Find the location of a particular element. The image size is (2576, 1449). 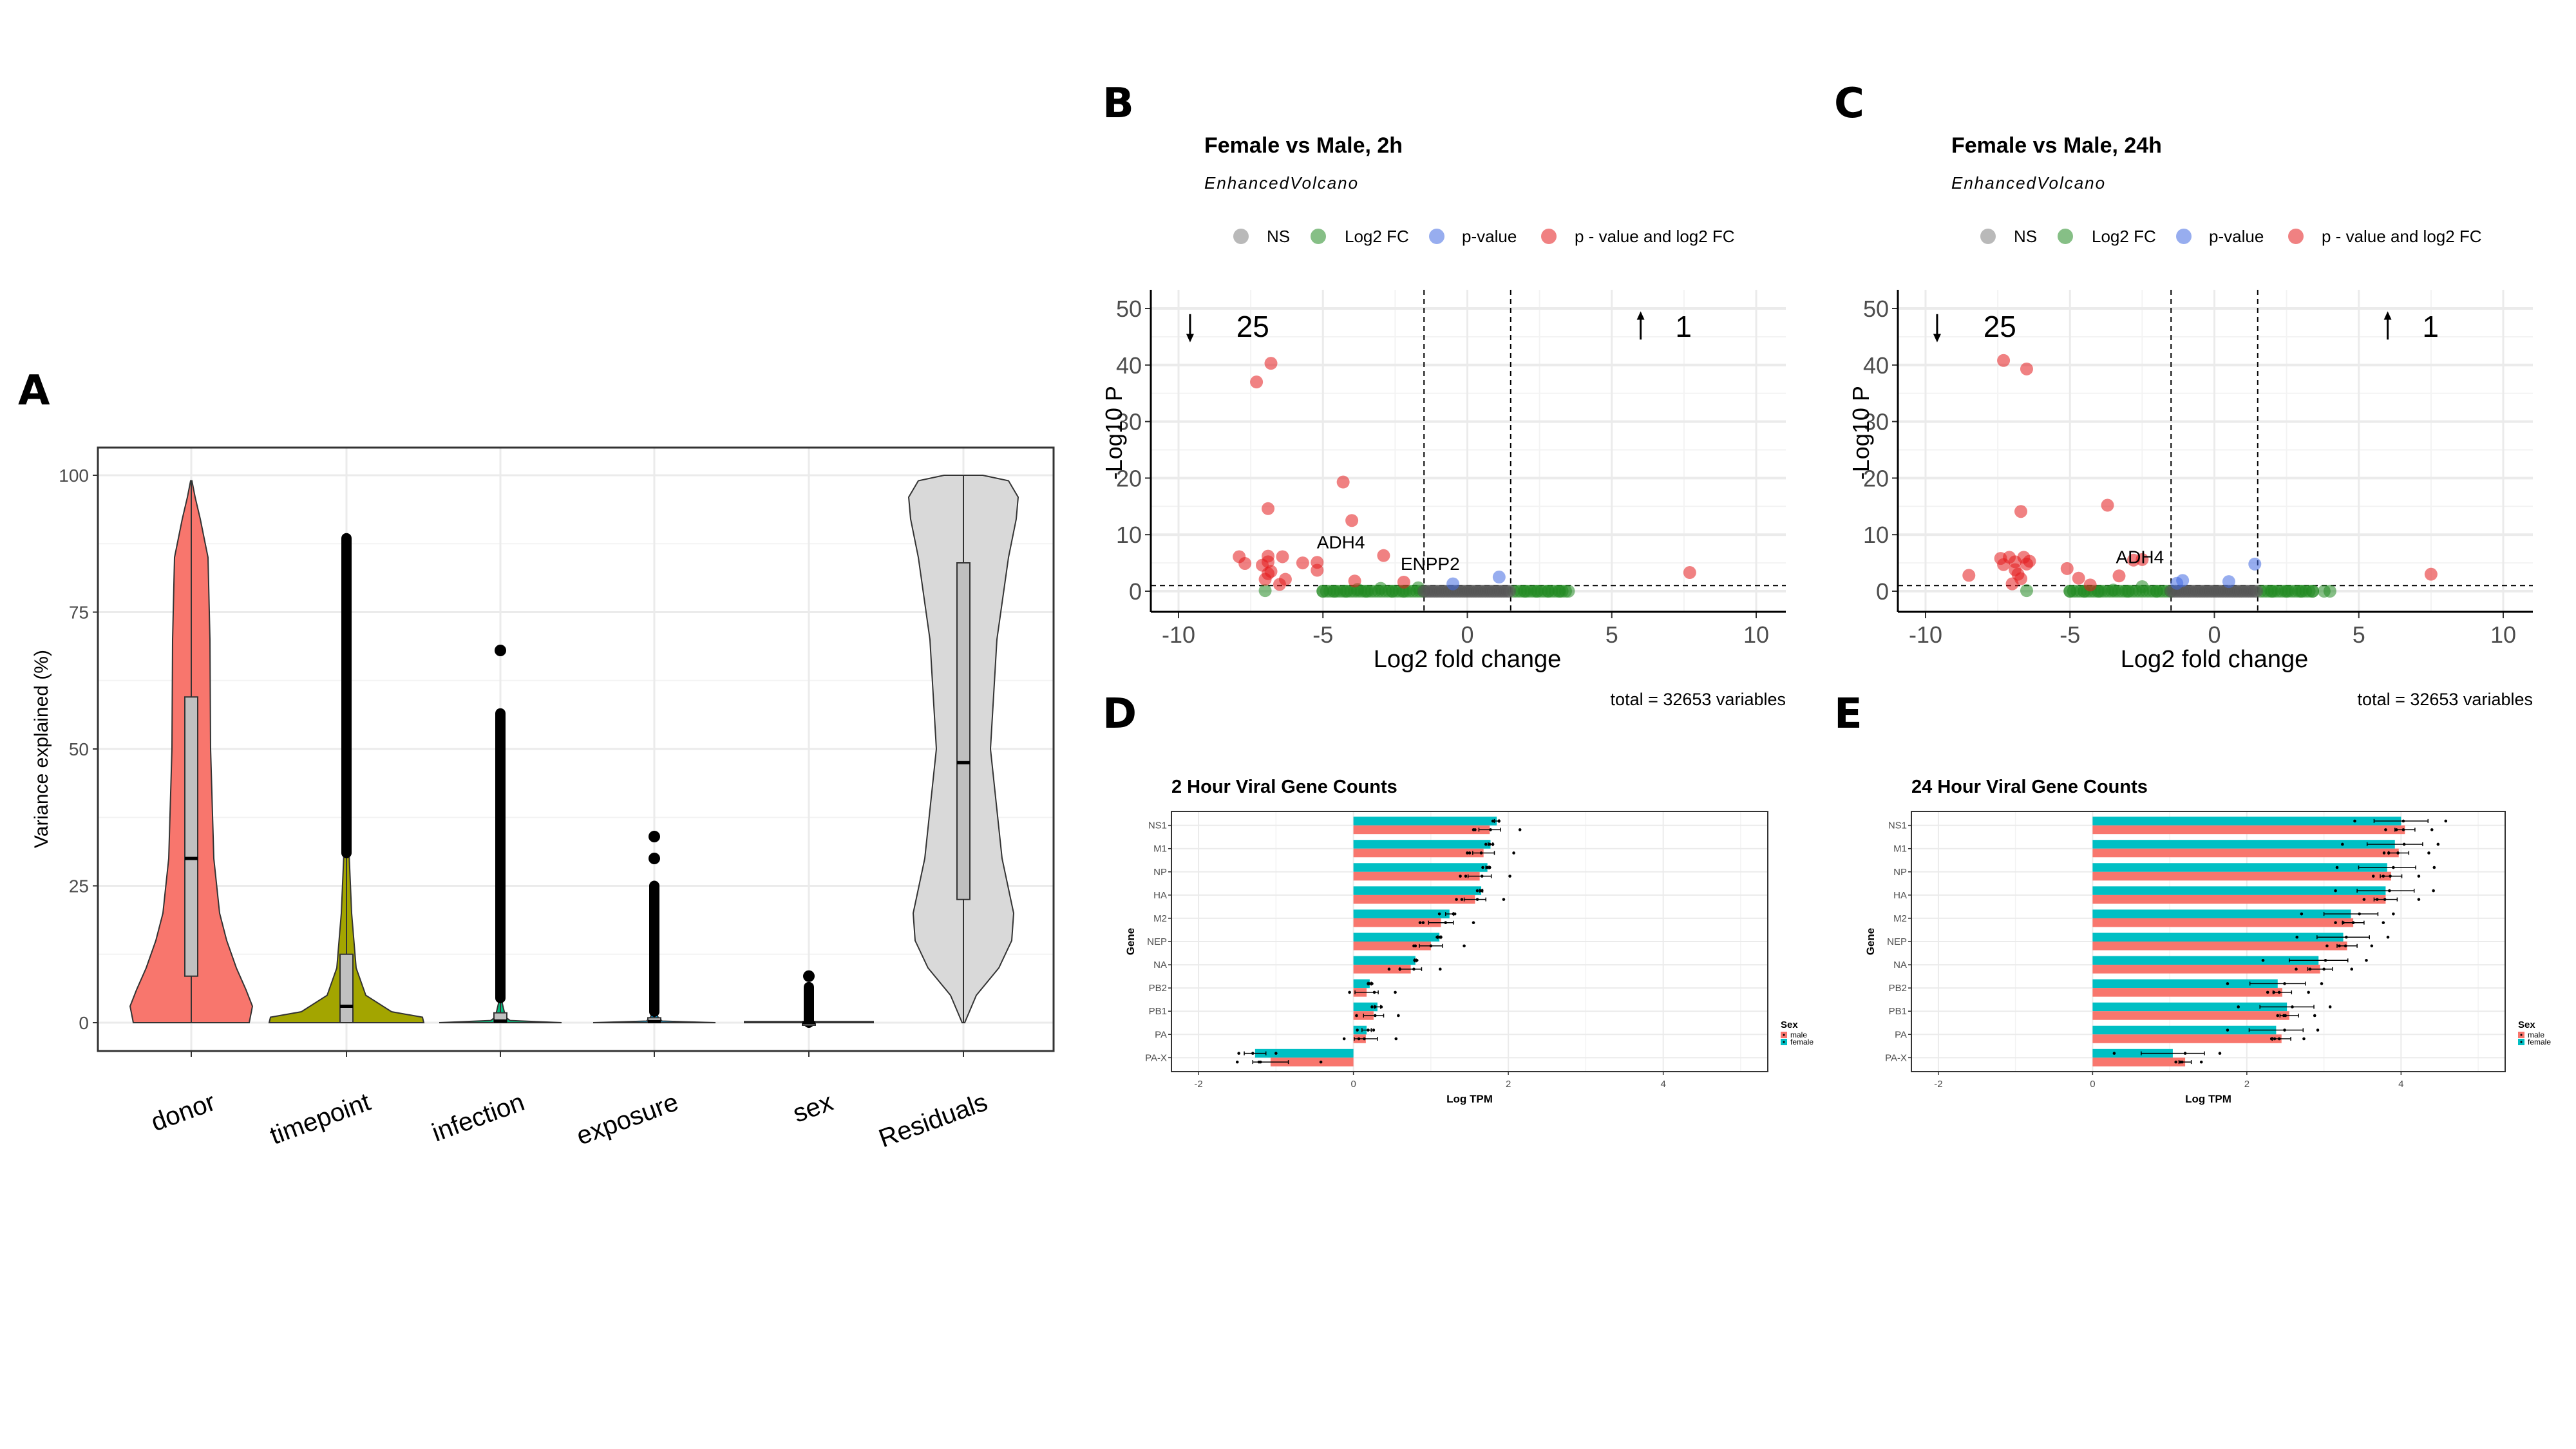

x-tick-label: 0 is located at coordinates (2214, 635).